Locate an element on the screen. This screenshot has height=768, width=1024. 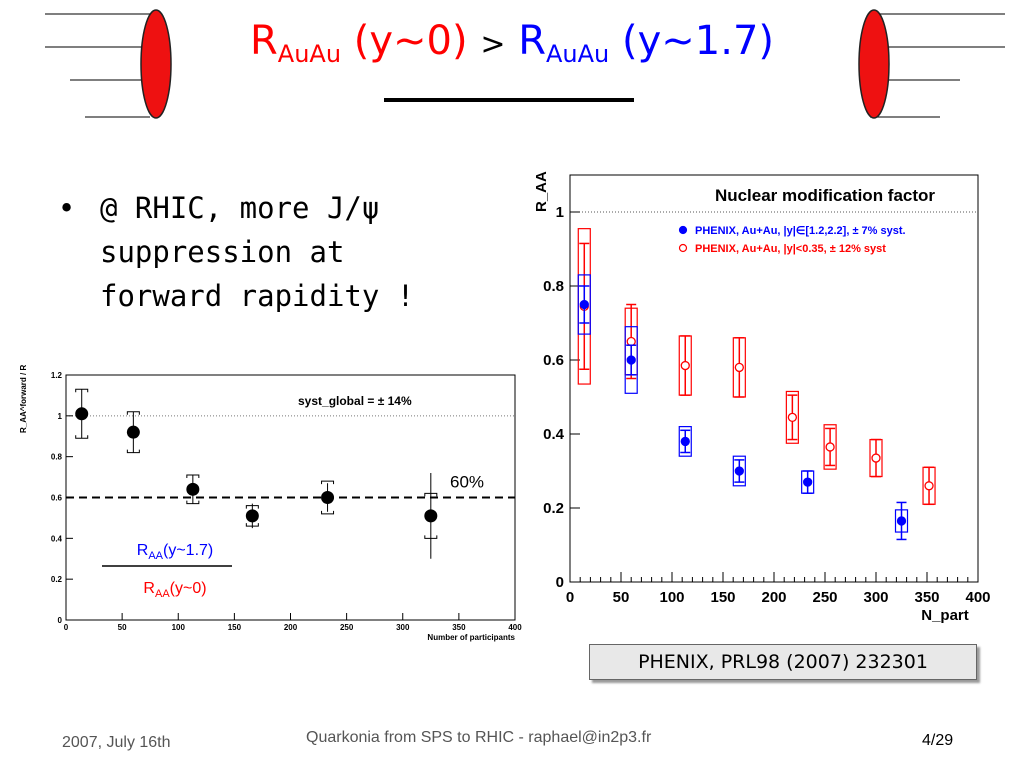
legend-entry: PHENIX, Au+Au, |y|∈[1.2,2.2], ± 7% syst. is located at coordinates (800, 231).